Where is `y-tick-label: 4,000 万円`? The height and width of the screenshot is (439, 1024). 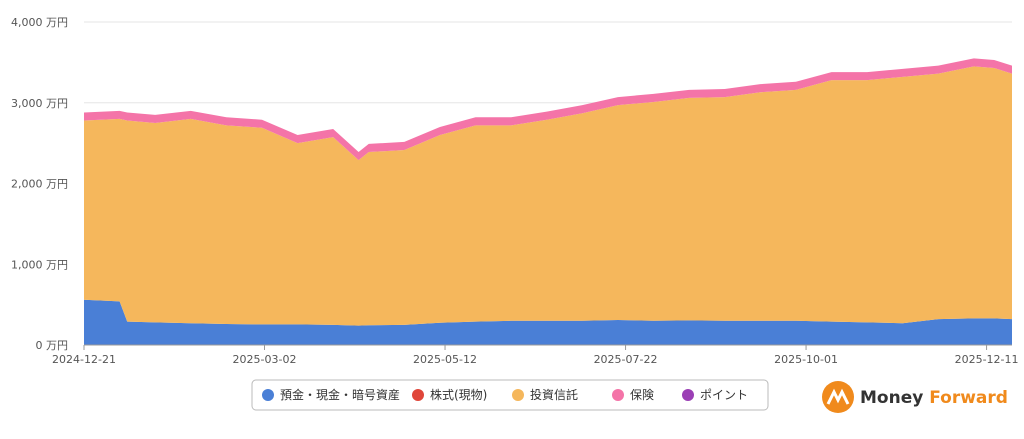 y-tick-label: 4,000 万円 is located at coordinates (39, 22).